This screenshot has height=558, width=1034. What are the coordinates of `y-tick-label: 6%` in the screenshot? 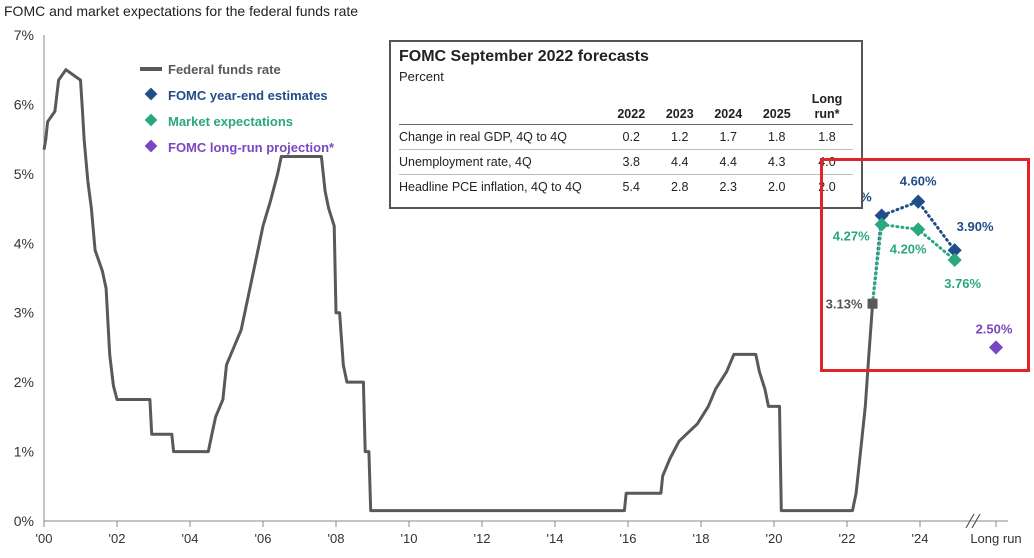 It's located at (24, 104).